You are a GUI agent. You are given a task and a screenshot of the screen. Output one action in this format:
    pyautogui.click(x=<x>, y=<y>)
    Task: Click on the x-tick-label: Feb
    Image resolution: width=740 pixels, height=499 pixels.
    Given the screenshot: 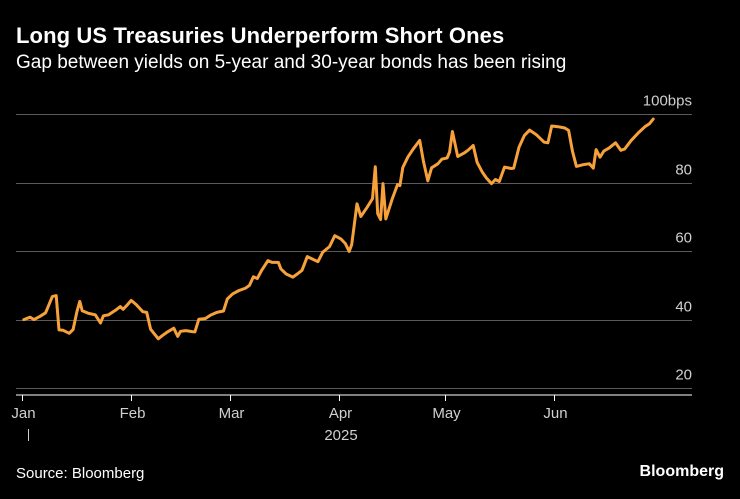 What is the action you would take?
    pyautogui.click(x=133, y=413)
    